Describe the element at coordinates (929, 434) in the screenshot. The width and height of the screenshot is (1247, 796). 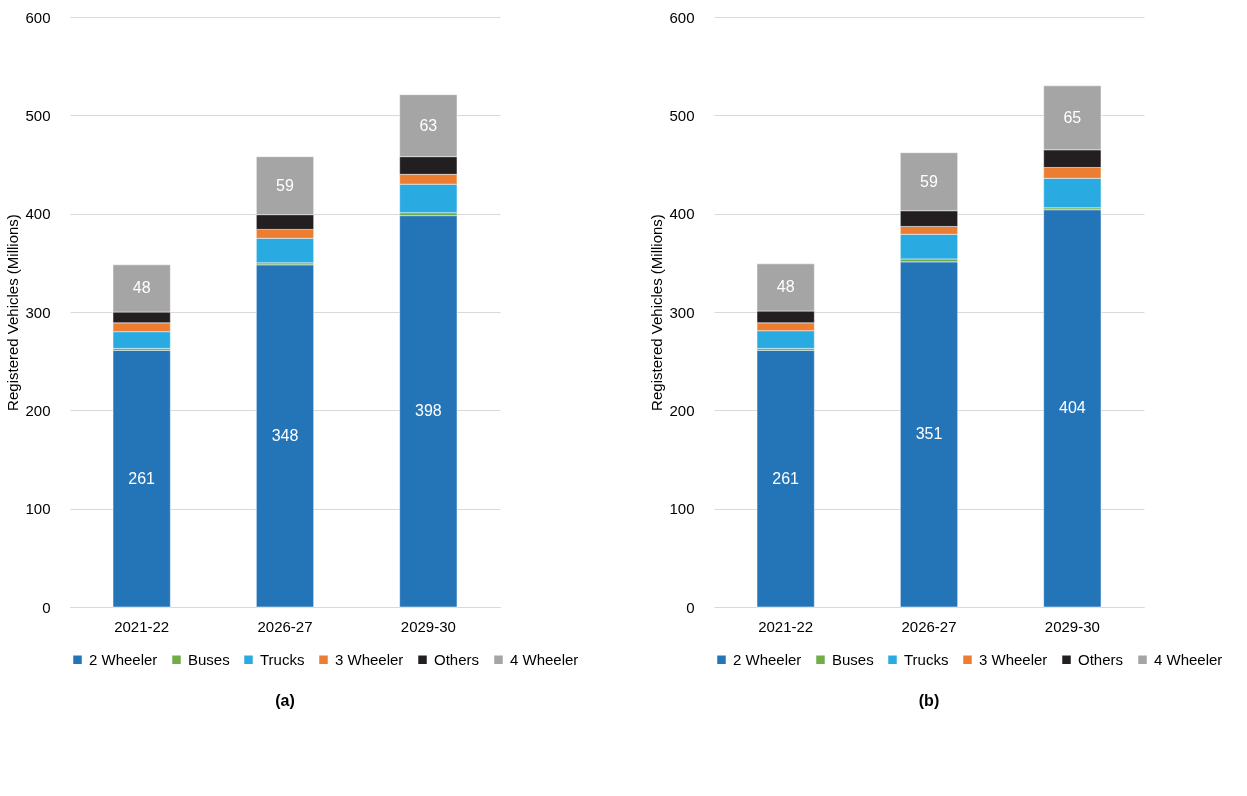
I see `data-label: 351` at that location.